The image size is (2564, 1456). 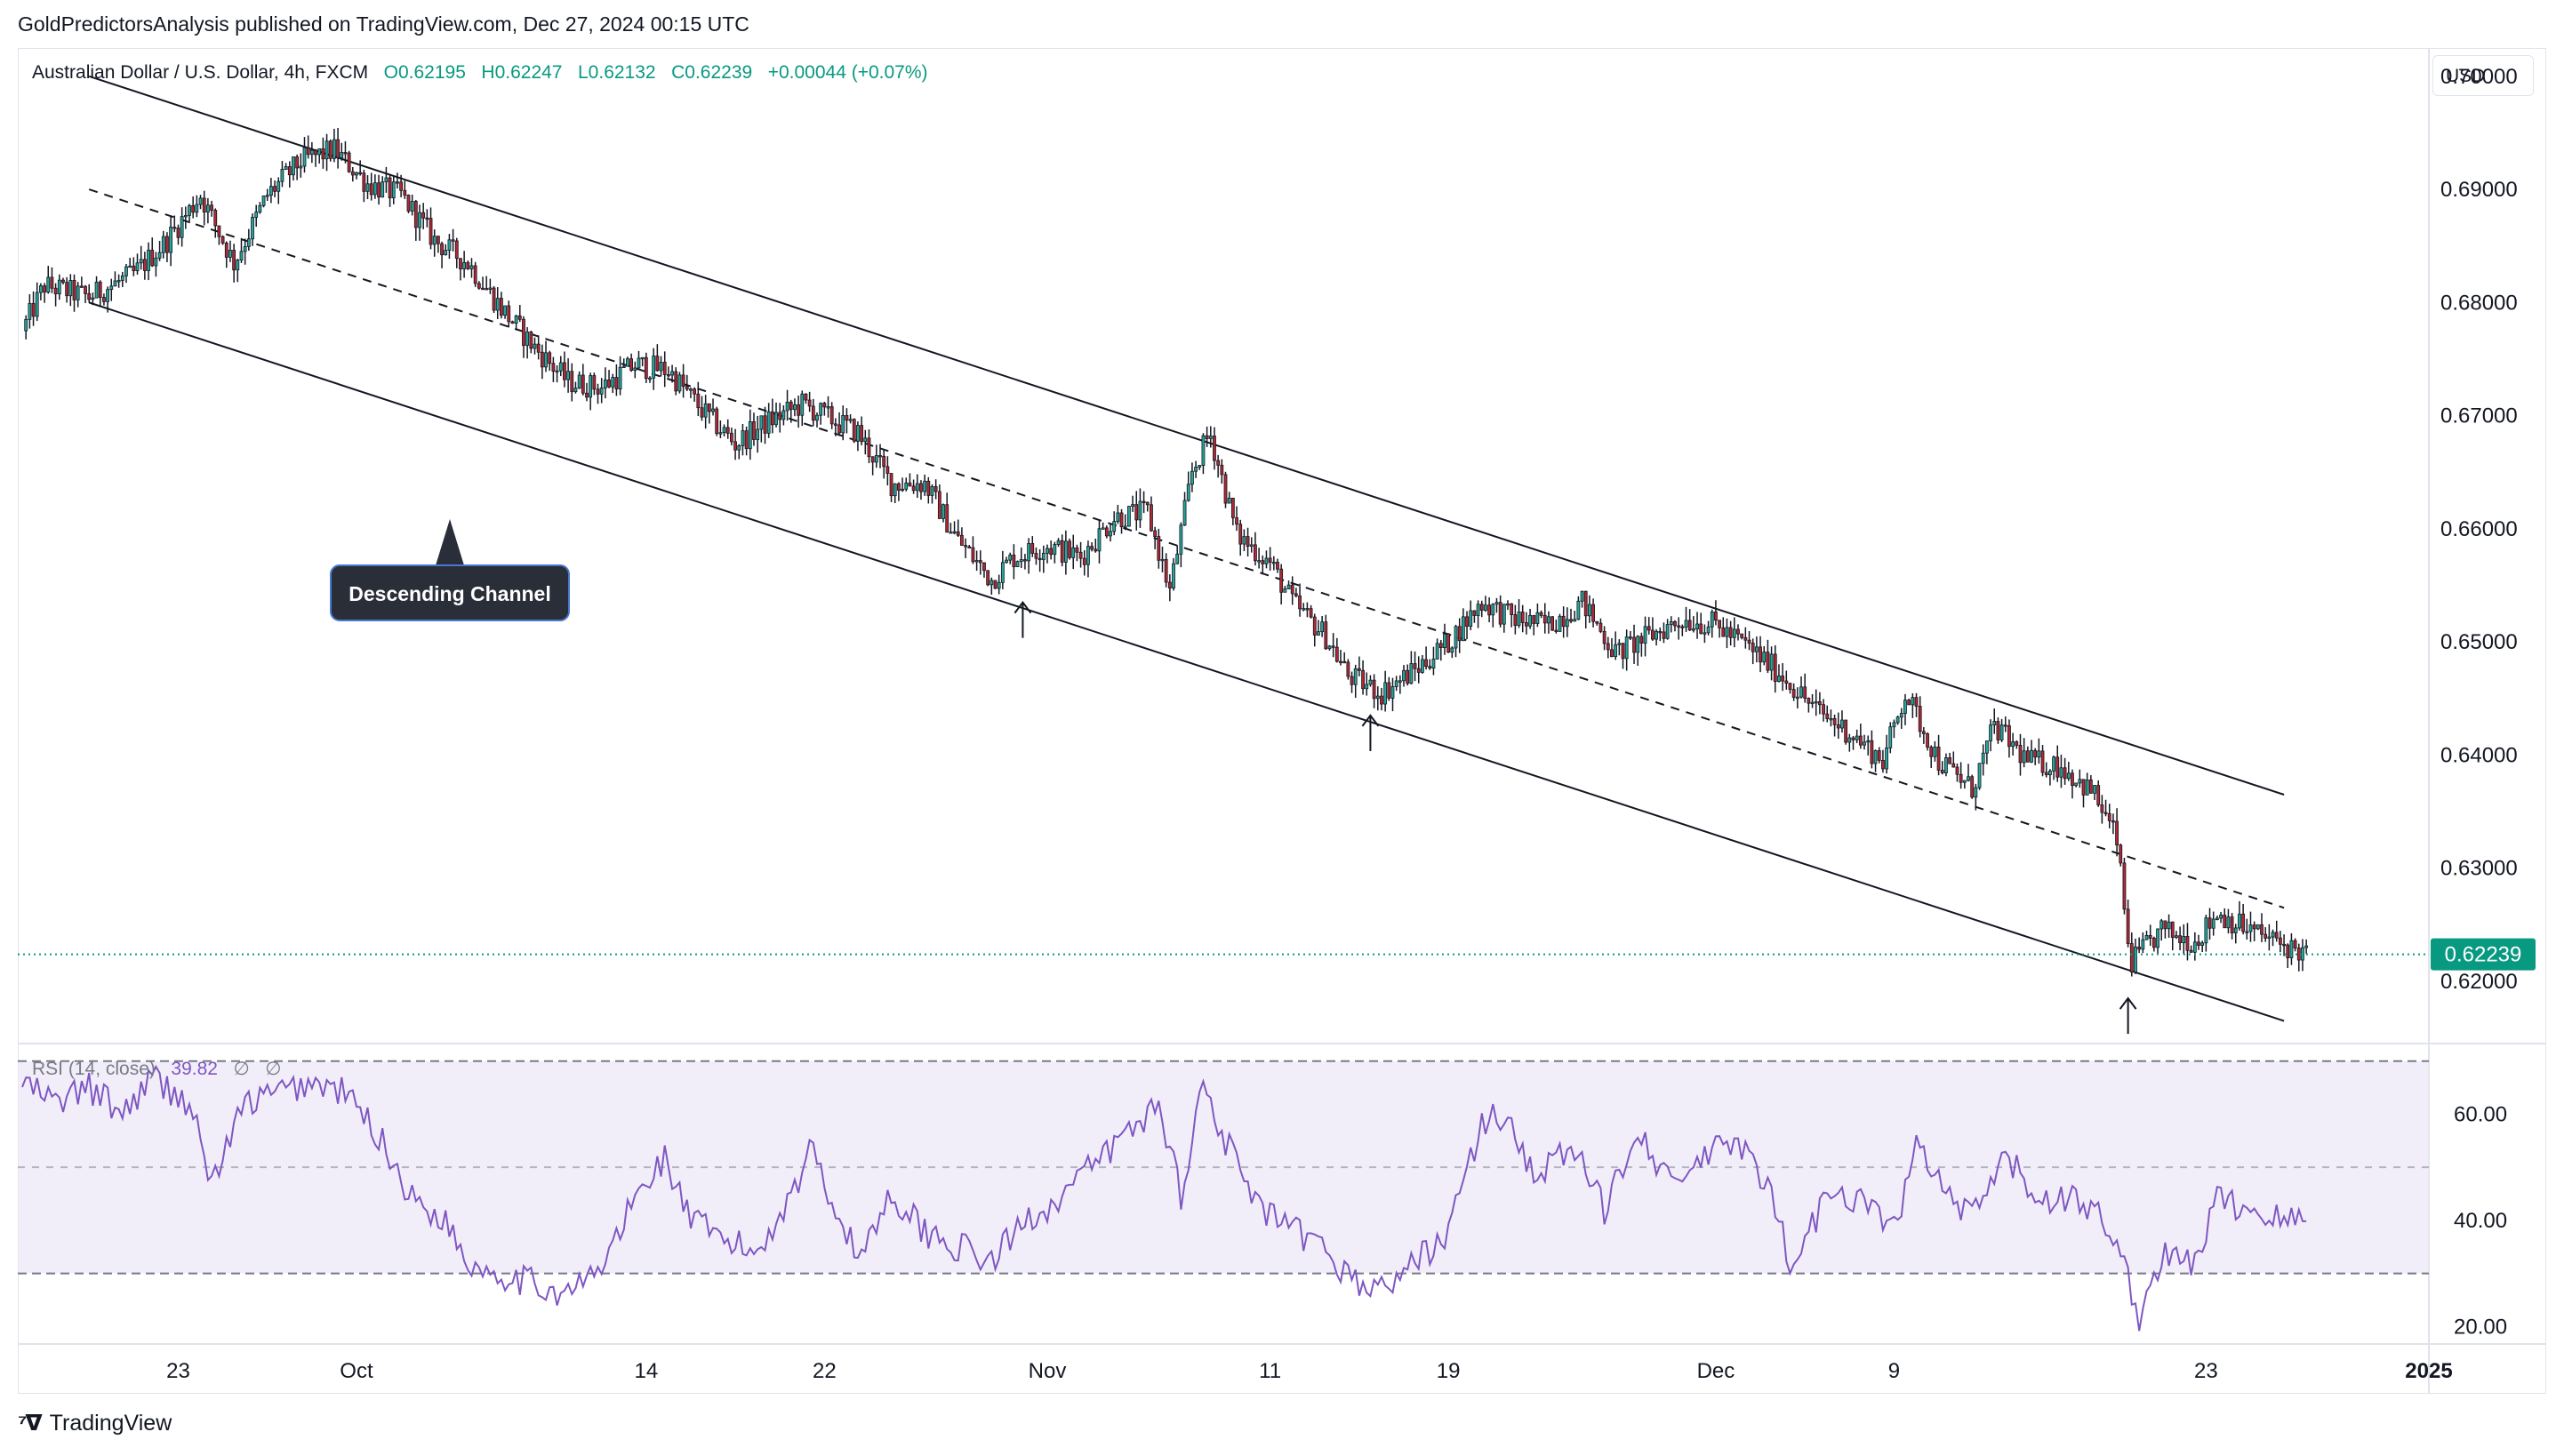 I want to click on rsi-legend: RSI (14, close) 39.82 ∅ ∅, so click(x=157, y=1069).